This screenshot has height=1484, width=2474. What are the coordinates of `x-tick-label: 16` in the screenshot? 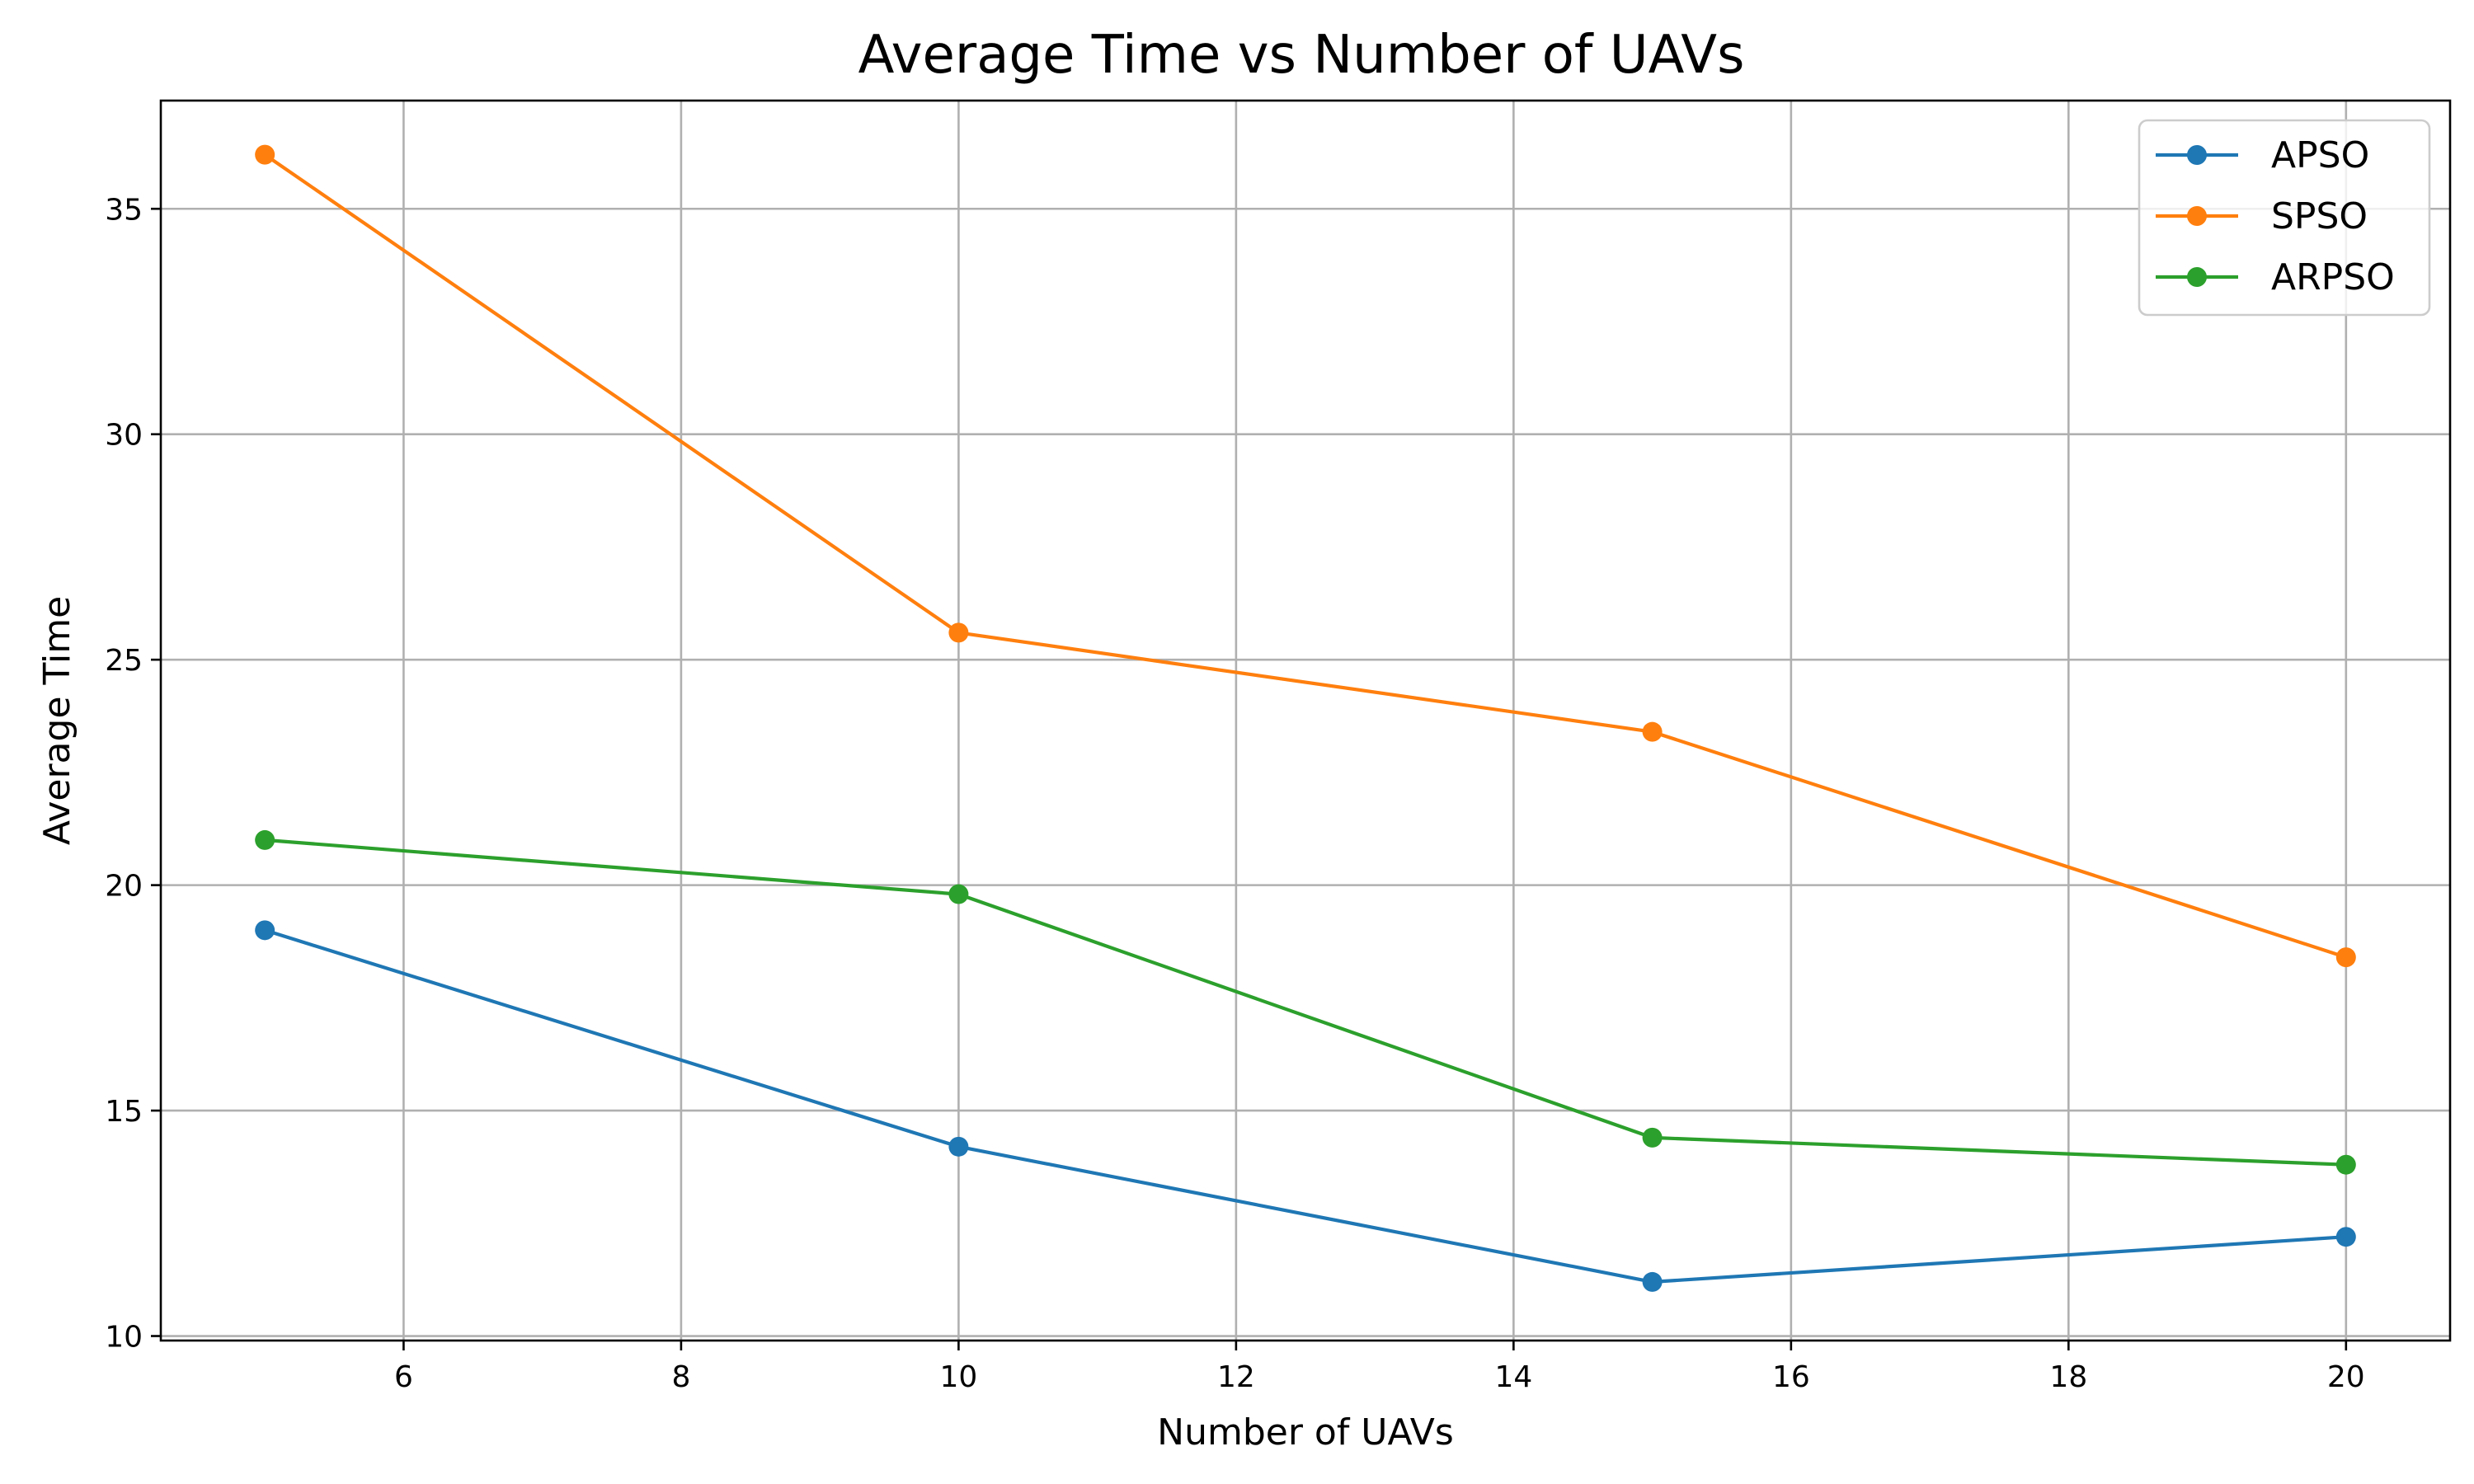 It's located at (1791, 1377).